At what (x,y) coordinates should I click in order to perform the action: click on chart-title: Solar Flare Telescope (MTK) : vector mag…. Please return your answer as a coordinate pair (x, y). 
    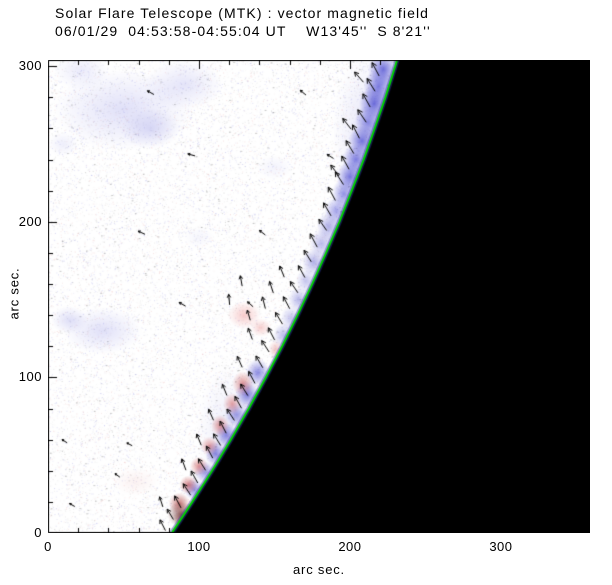
    Looking at the image, I should click on (242, 13).